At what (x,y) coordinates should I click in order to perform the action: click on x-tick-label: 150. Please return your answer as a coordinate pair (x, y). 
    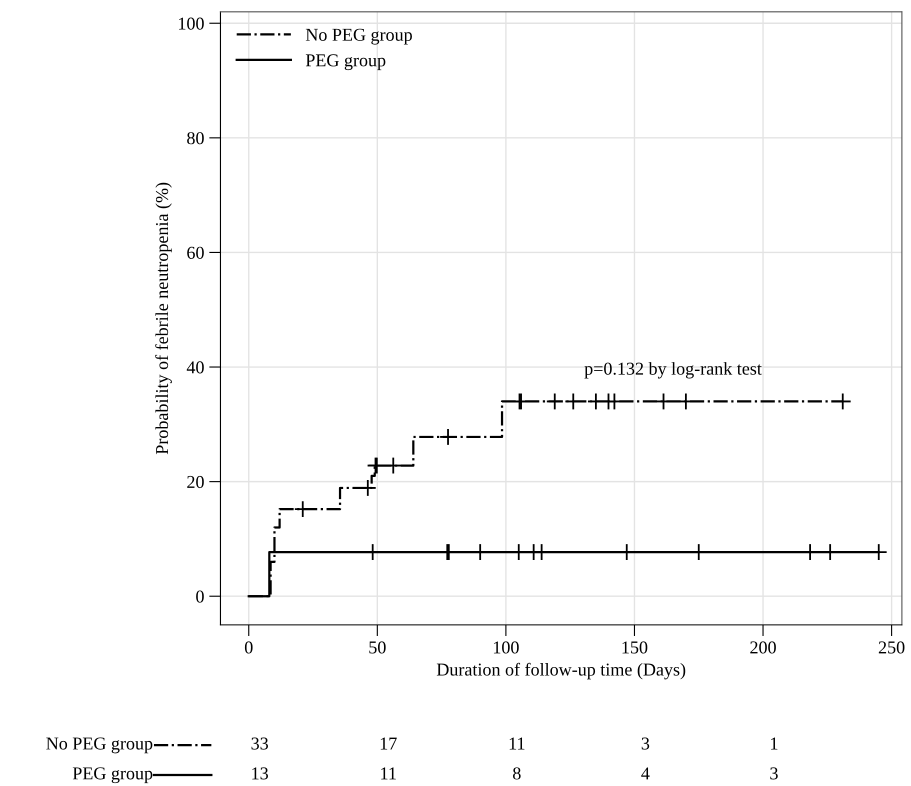
    Looking at the image, I should click on (635, 647).